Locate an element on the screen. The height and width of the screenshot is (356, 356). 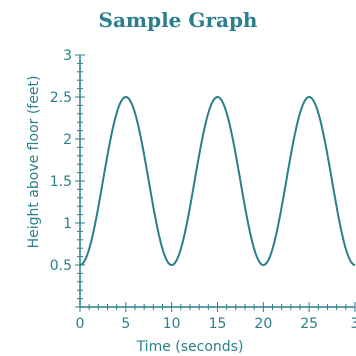
x-tick-label: 0 is located at coordinates (80, 324).